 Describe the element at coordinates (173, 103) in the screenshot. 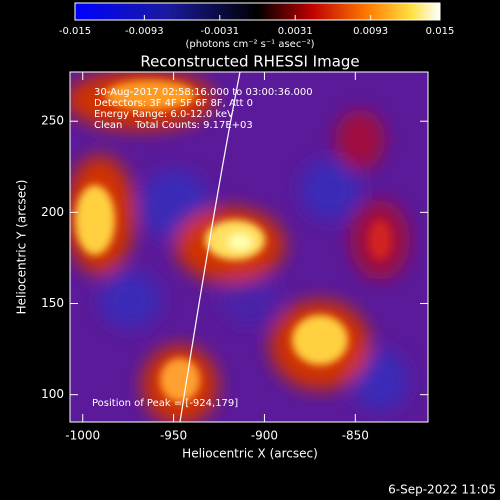

I see `annotation: Detectors: 3F 4F 5F 6F 8F, Att 0` at that location.